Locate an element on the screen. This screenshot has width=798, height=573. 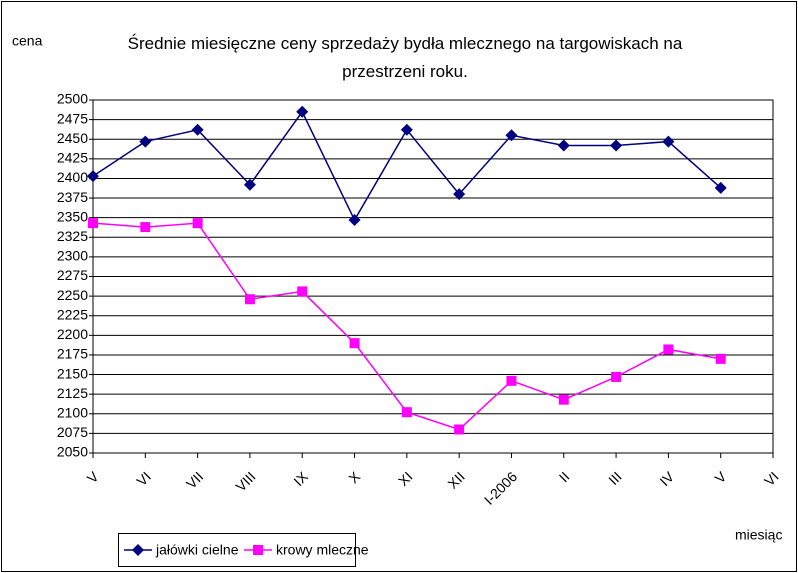
legend-label: jałówki cielne is located at coordinates (197, 550).